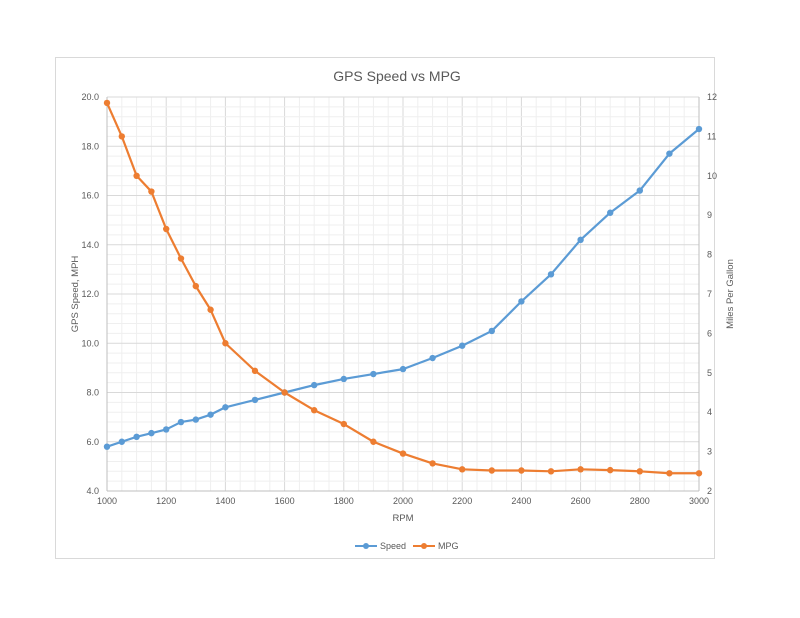  What do you see at coordinates (709, 255) in the screenshot?
I see `y2-tick-label: 8` at bounding box center [709, 255].